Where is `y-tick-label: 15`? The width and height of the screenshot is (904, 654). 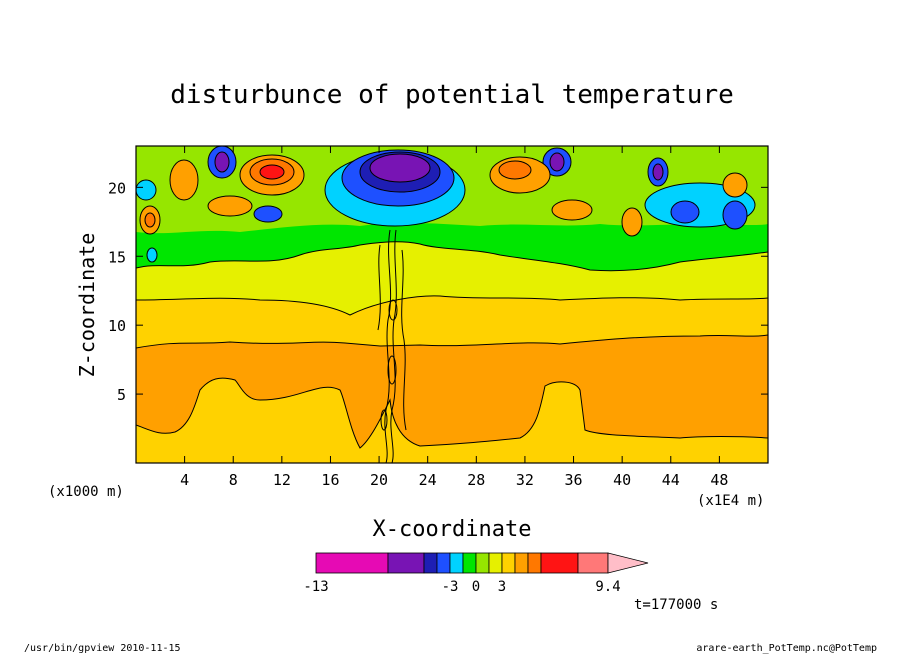 y-tick-label: 15 is located at coordinates (117, 257).